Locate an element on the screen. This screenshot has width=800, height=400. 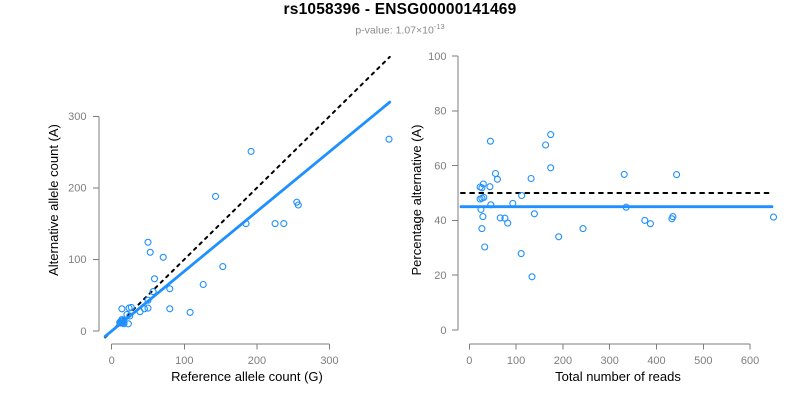
left-x-axis-title: Reference allele count (G) is located at coordinates (247, 376).